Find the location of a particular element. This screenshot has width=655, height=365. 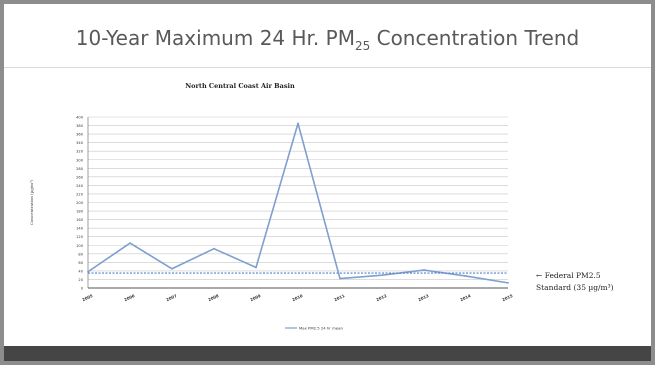

y-tick-label: 300 is located at coordinates (80, 160).